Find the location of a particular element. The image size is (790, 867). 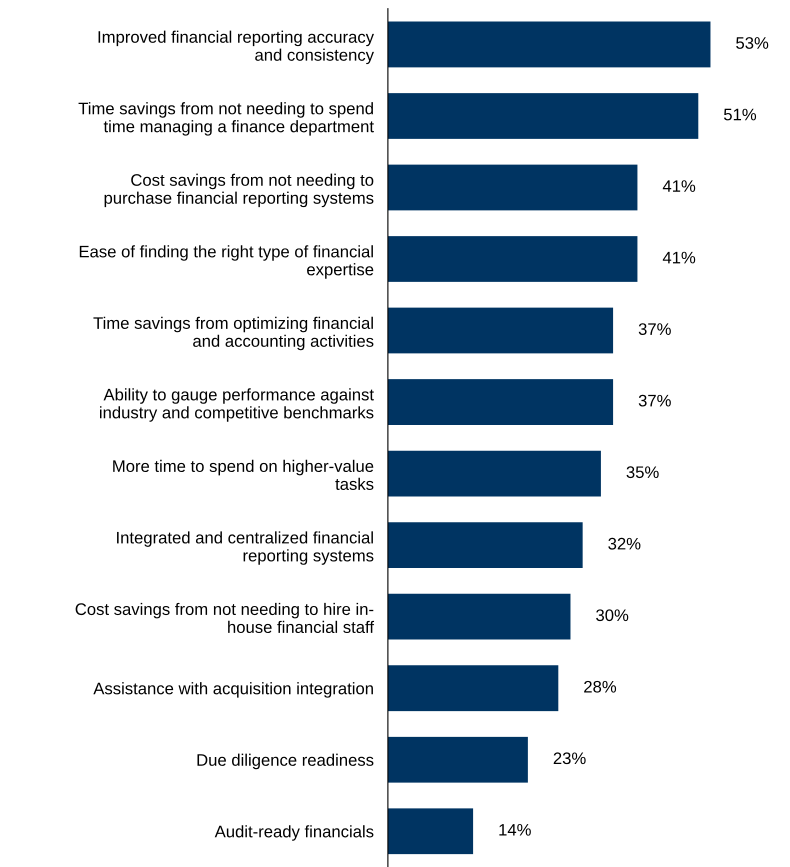

data-label: 51% is located at coordinates (740, 114).